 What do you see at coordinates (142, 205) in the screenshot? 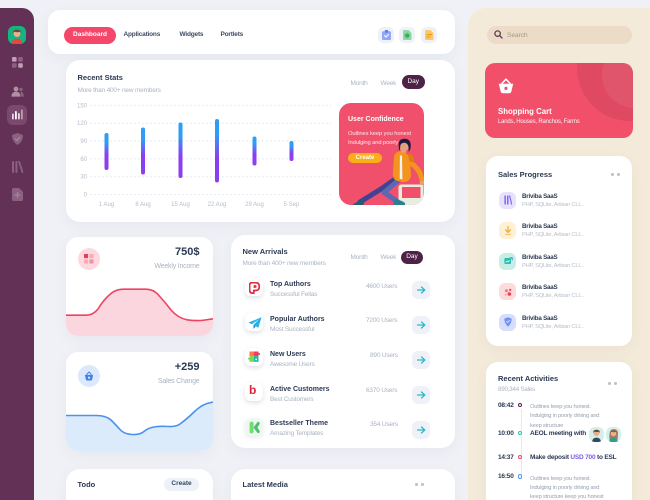
I see `svg-text: 8 Aug` at bounding box center [142, 205].